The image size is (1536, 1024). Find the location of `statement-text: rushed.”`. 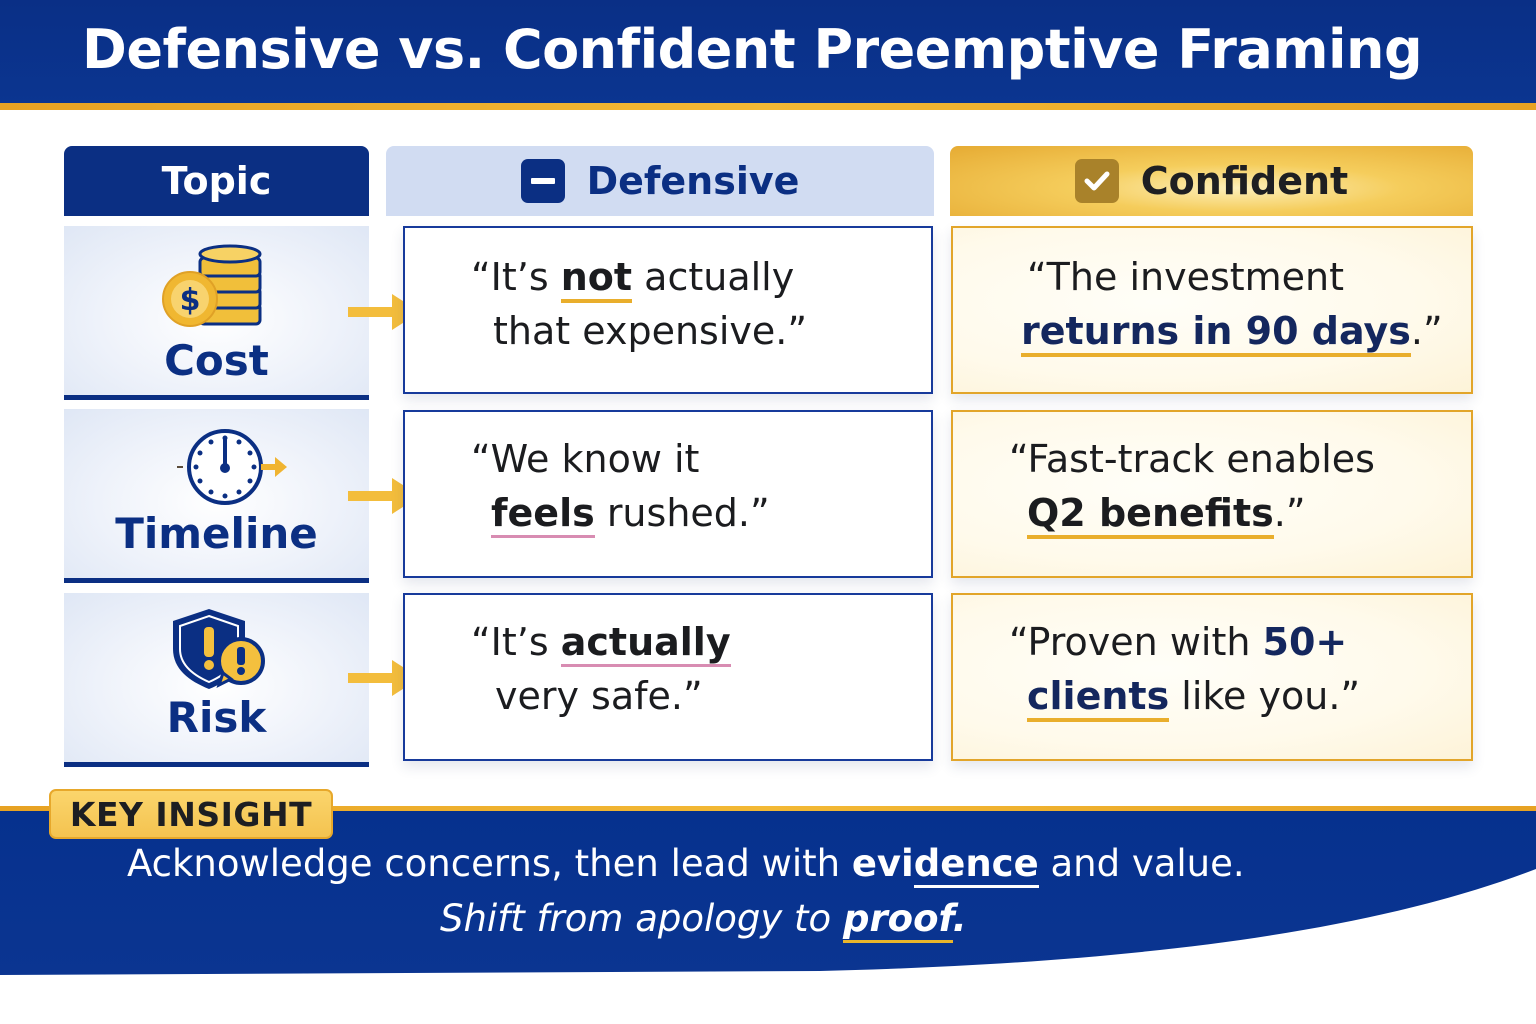

statement-text: rushed.” is located at coordinates (682, 513).